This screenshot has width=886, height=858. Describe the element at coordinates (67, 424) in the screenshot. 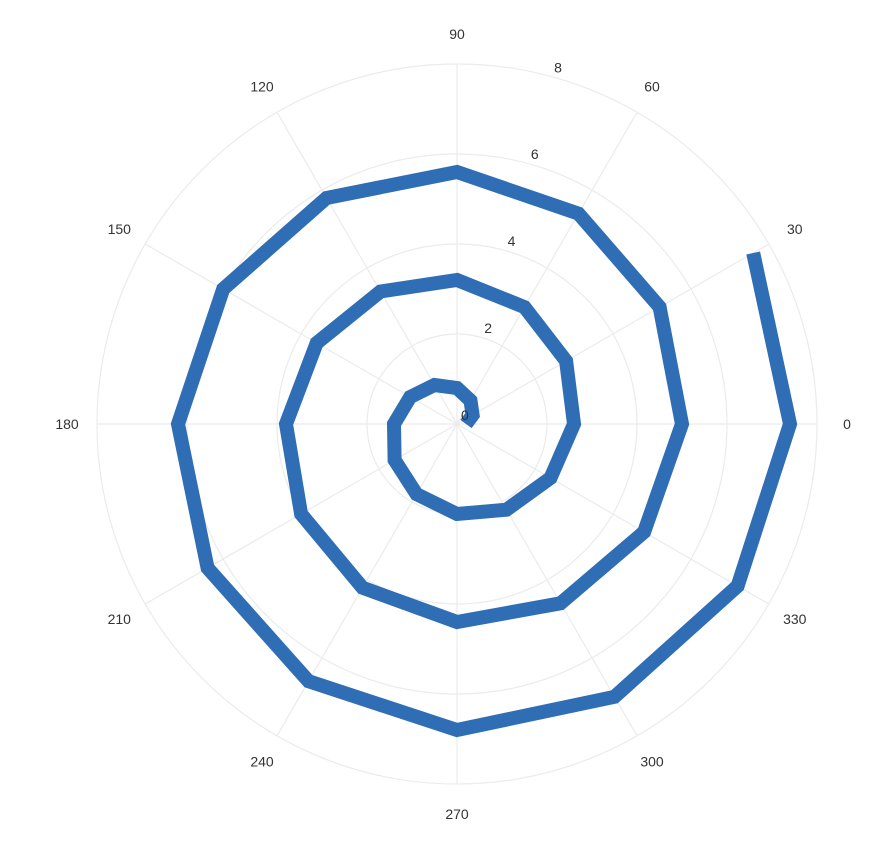

I see `angular-tick-label-180: 180` at that location.